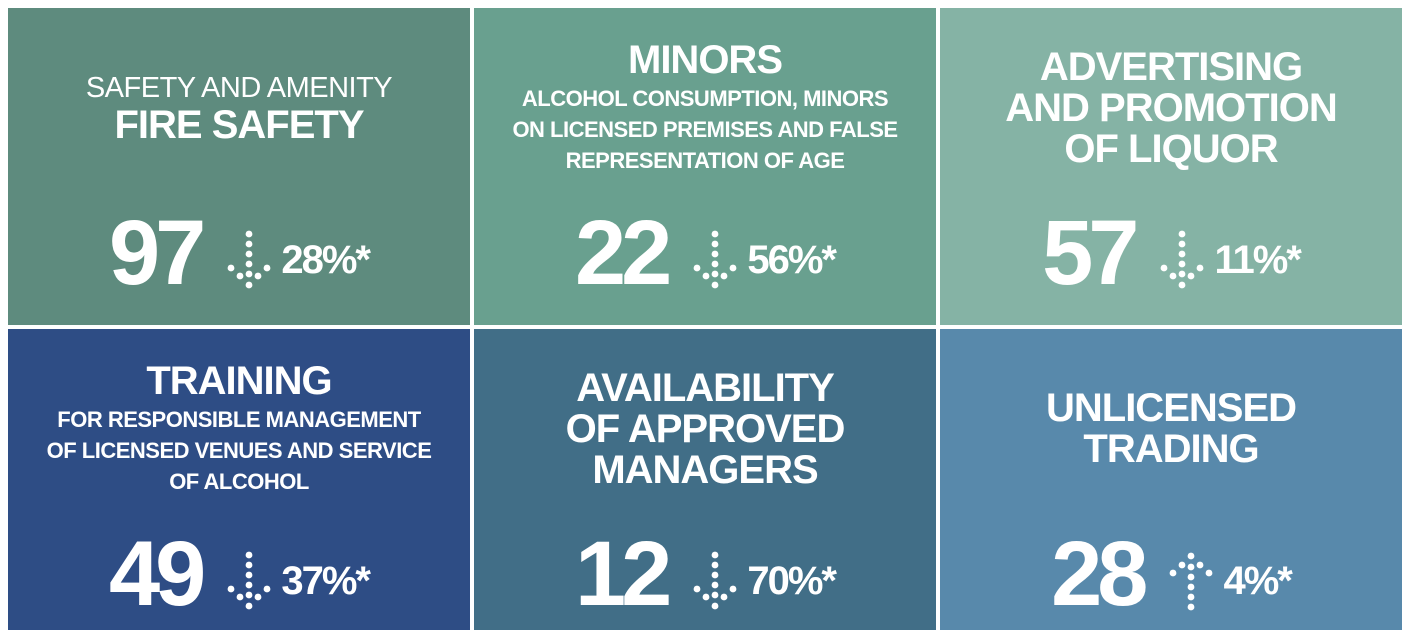  What do you see at coordinates (792, 259) in the screenshot?
I see `change: 56%*` at bounding box center [792, 259].